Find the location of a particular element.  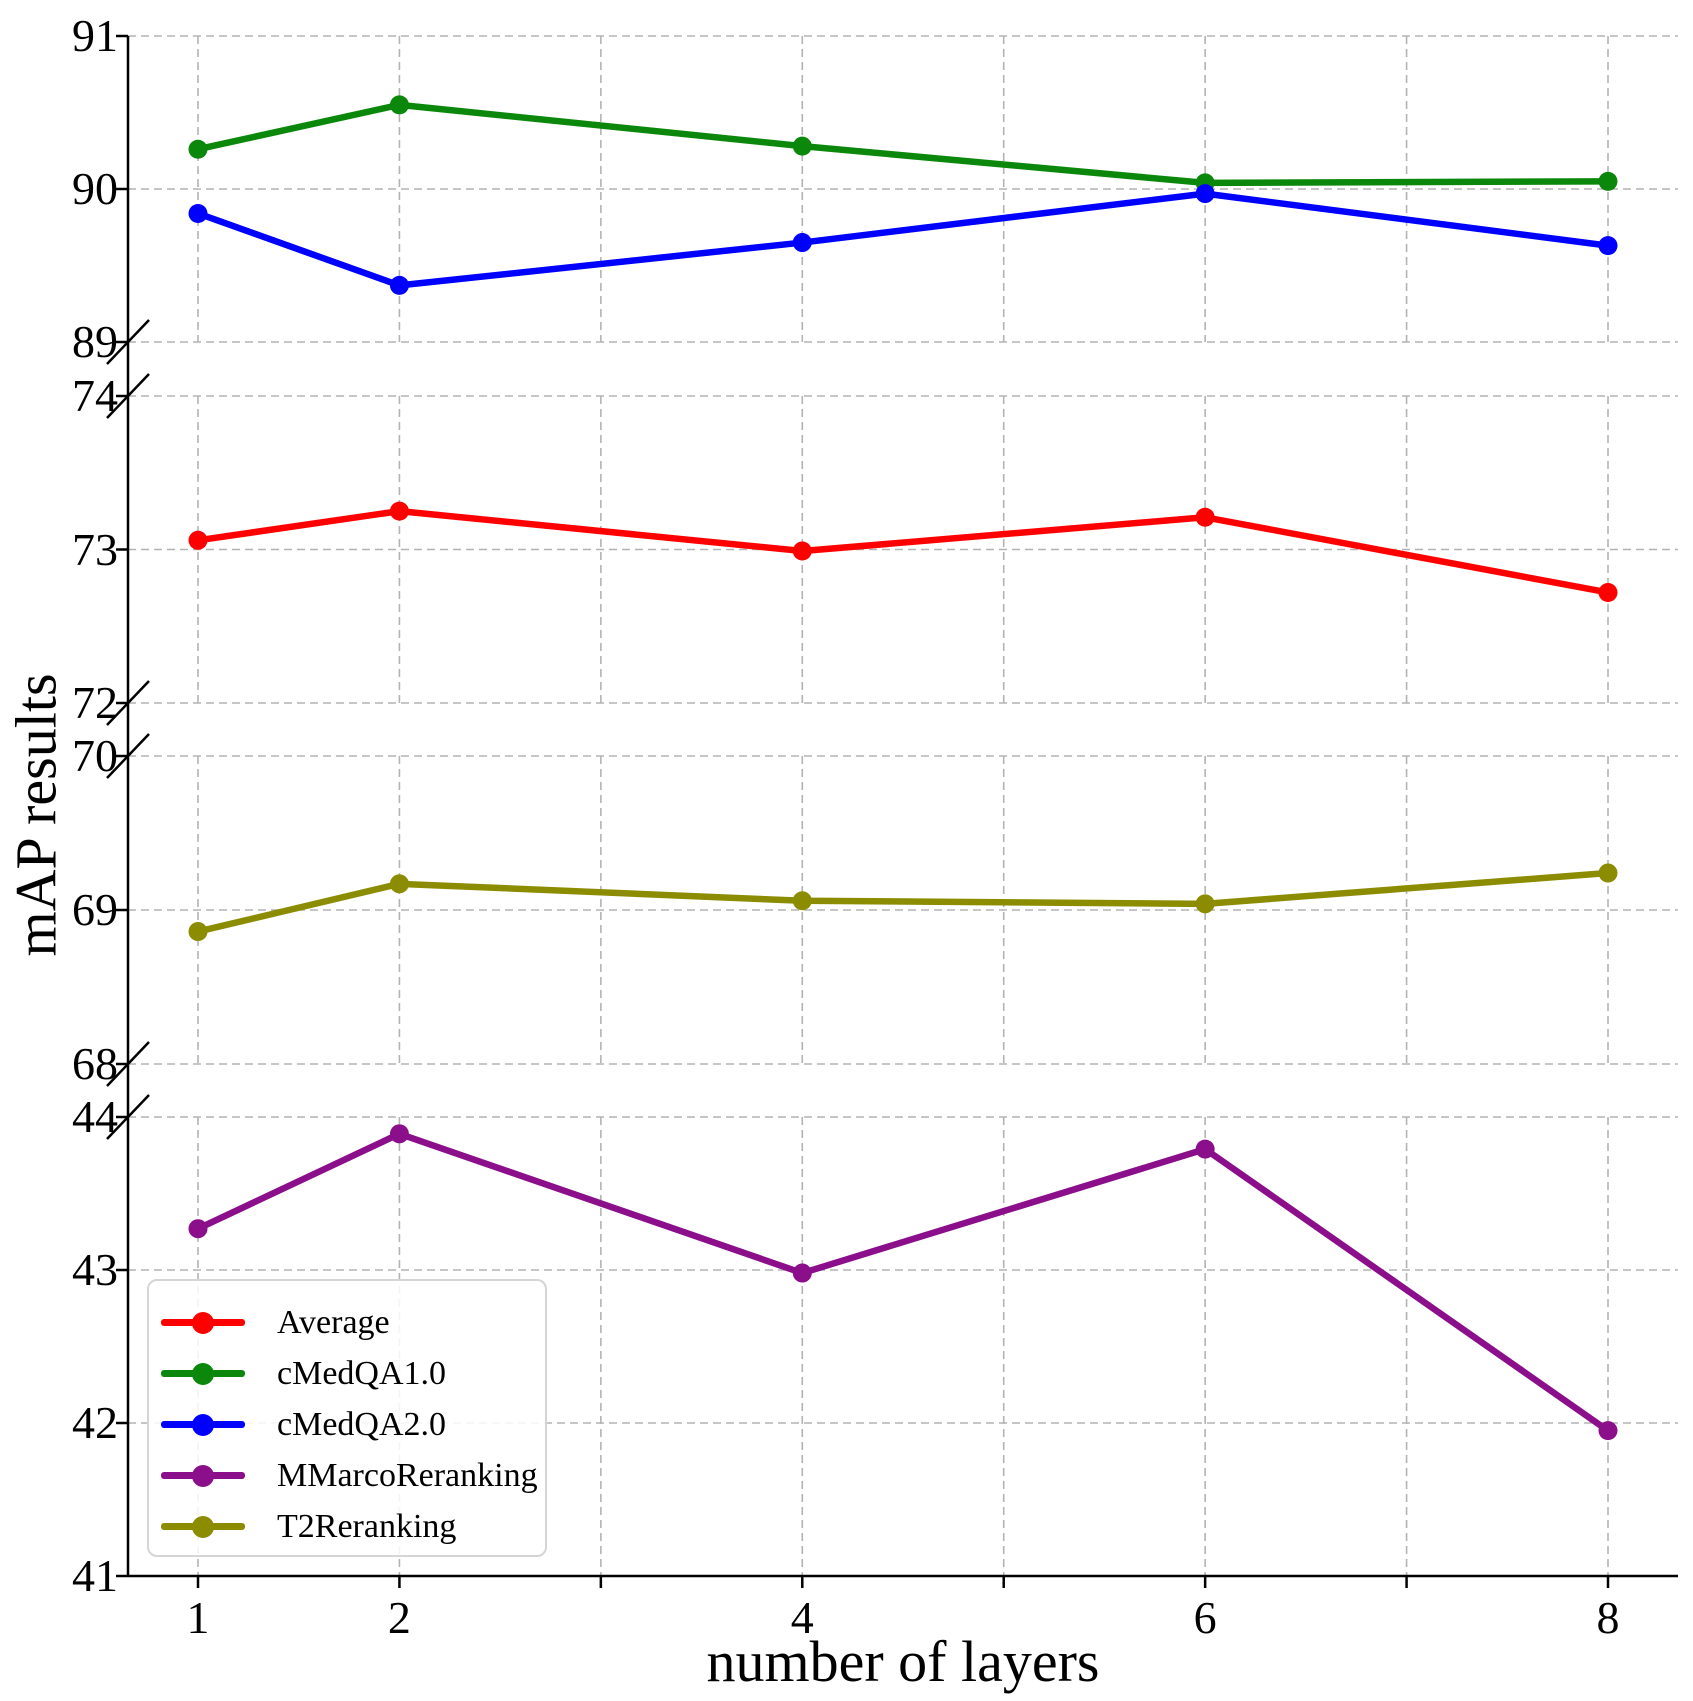

legend-item: MMarcoReranking is located at coordinates (353, 1475).